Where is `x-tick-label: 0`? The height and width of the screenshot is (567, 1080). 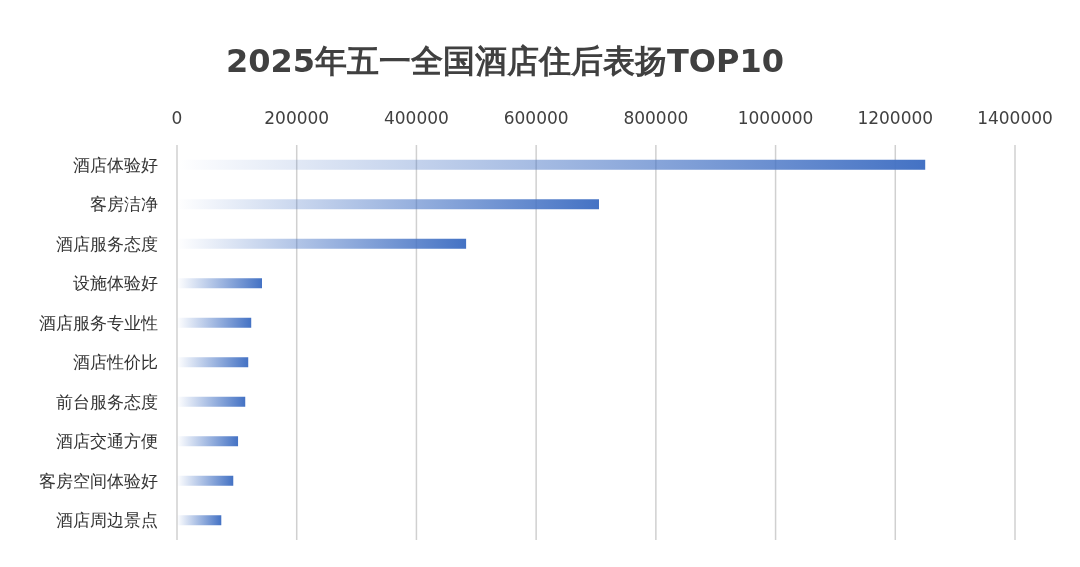 x-tick-label: 0 is located at coordinates (177, 118).